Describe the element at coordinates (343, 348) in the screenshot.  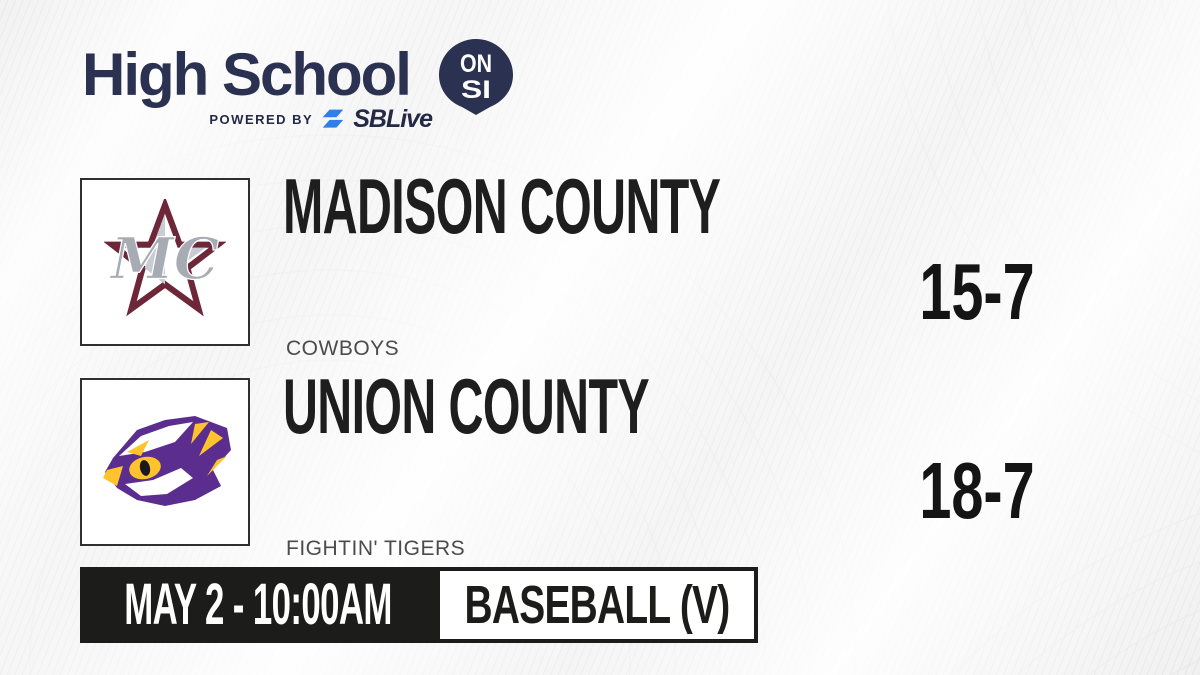
I see `madison-county-mascot: COWBOYS` at that location.